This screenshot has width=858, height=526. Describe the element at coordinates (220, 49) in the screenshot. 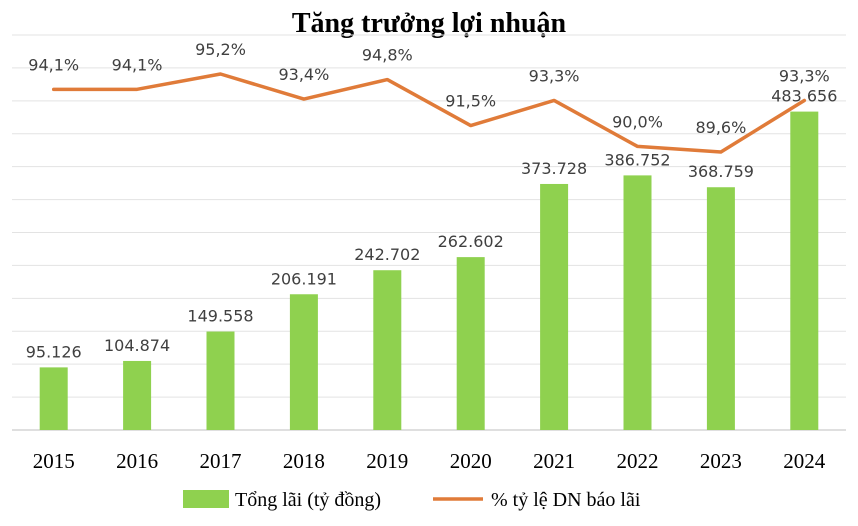

I see `line-value-label-2017: 95,2%` at that location.